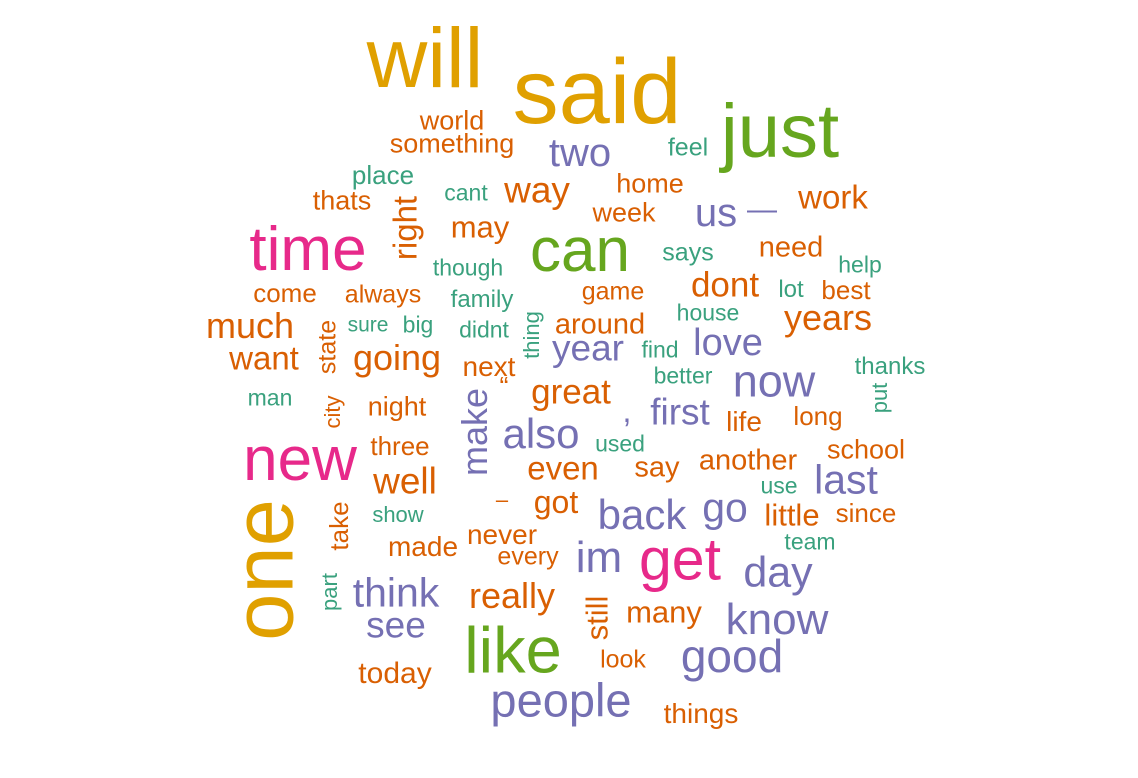  Describe the element at coordinates (597, 92) in the screenshot. I see `word-said-1: said` at that location.